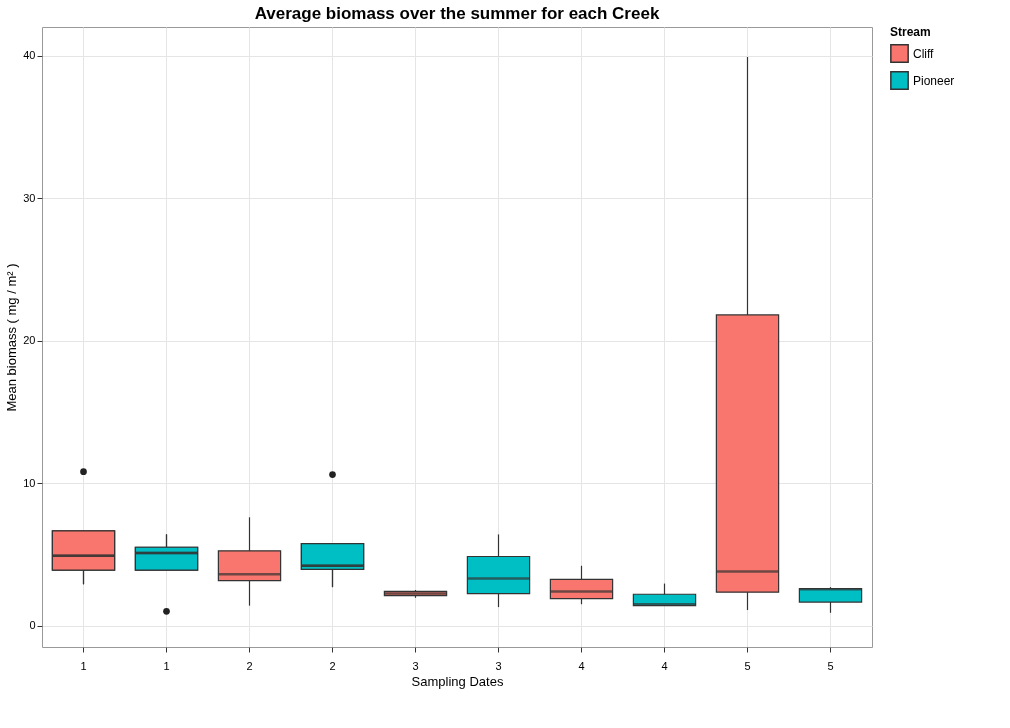  I want to click on y-tick-label: 30, so click(29, 197).